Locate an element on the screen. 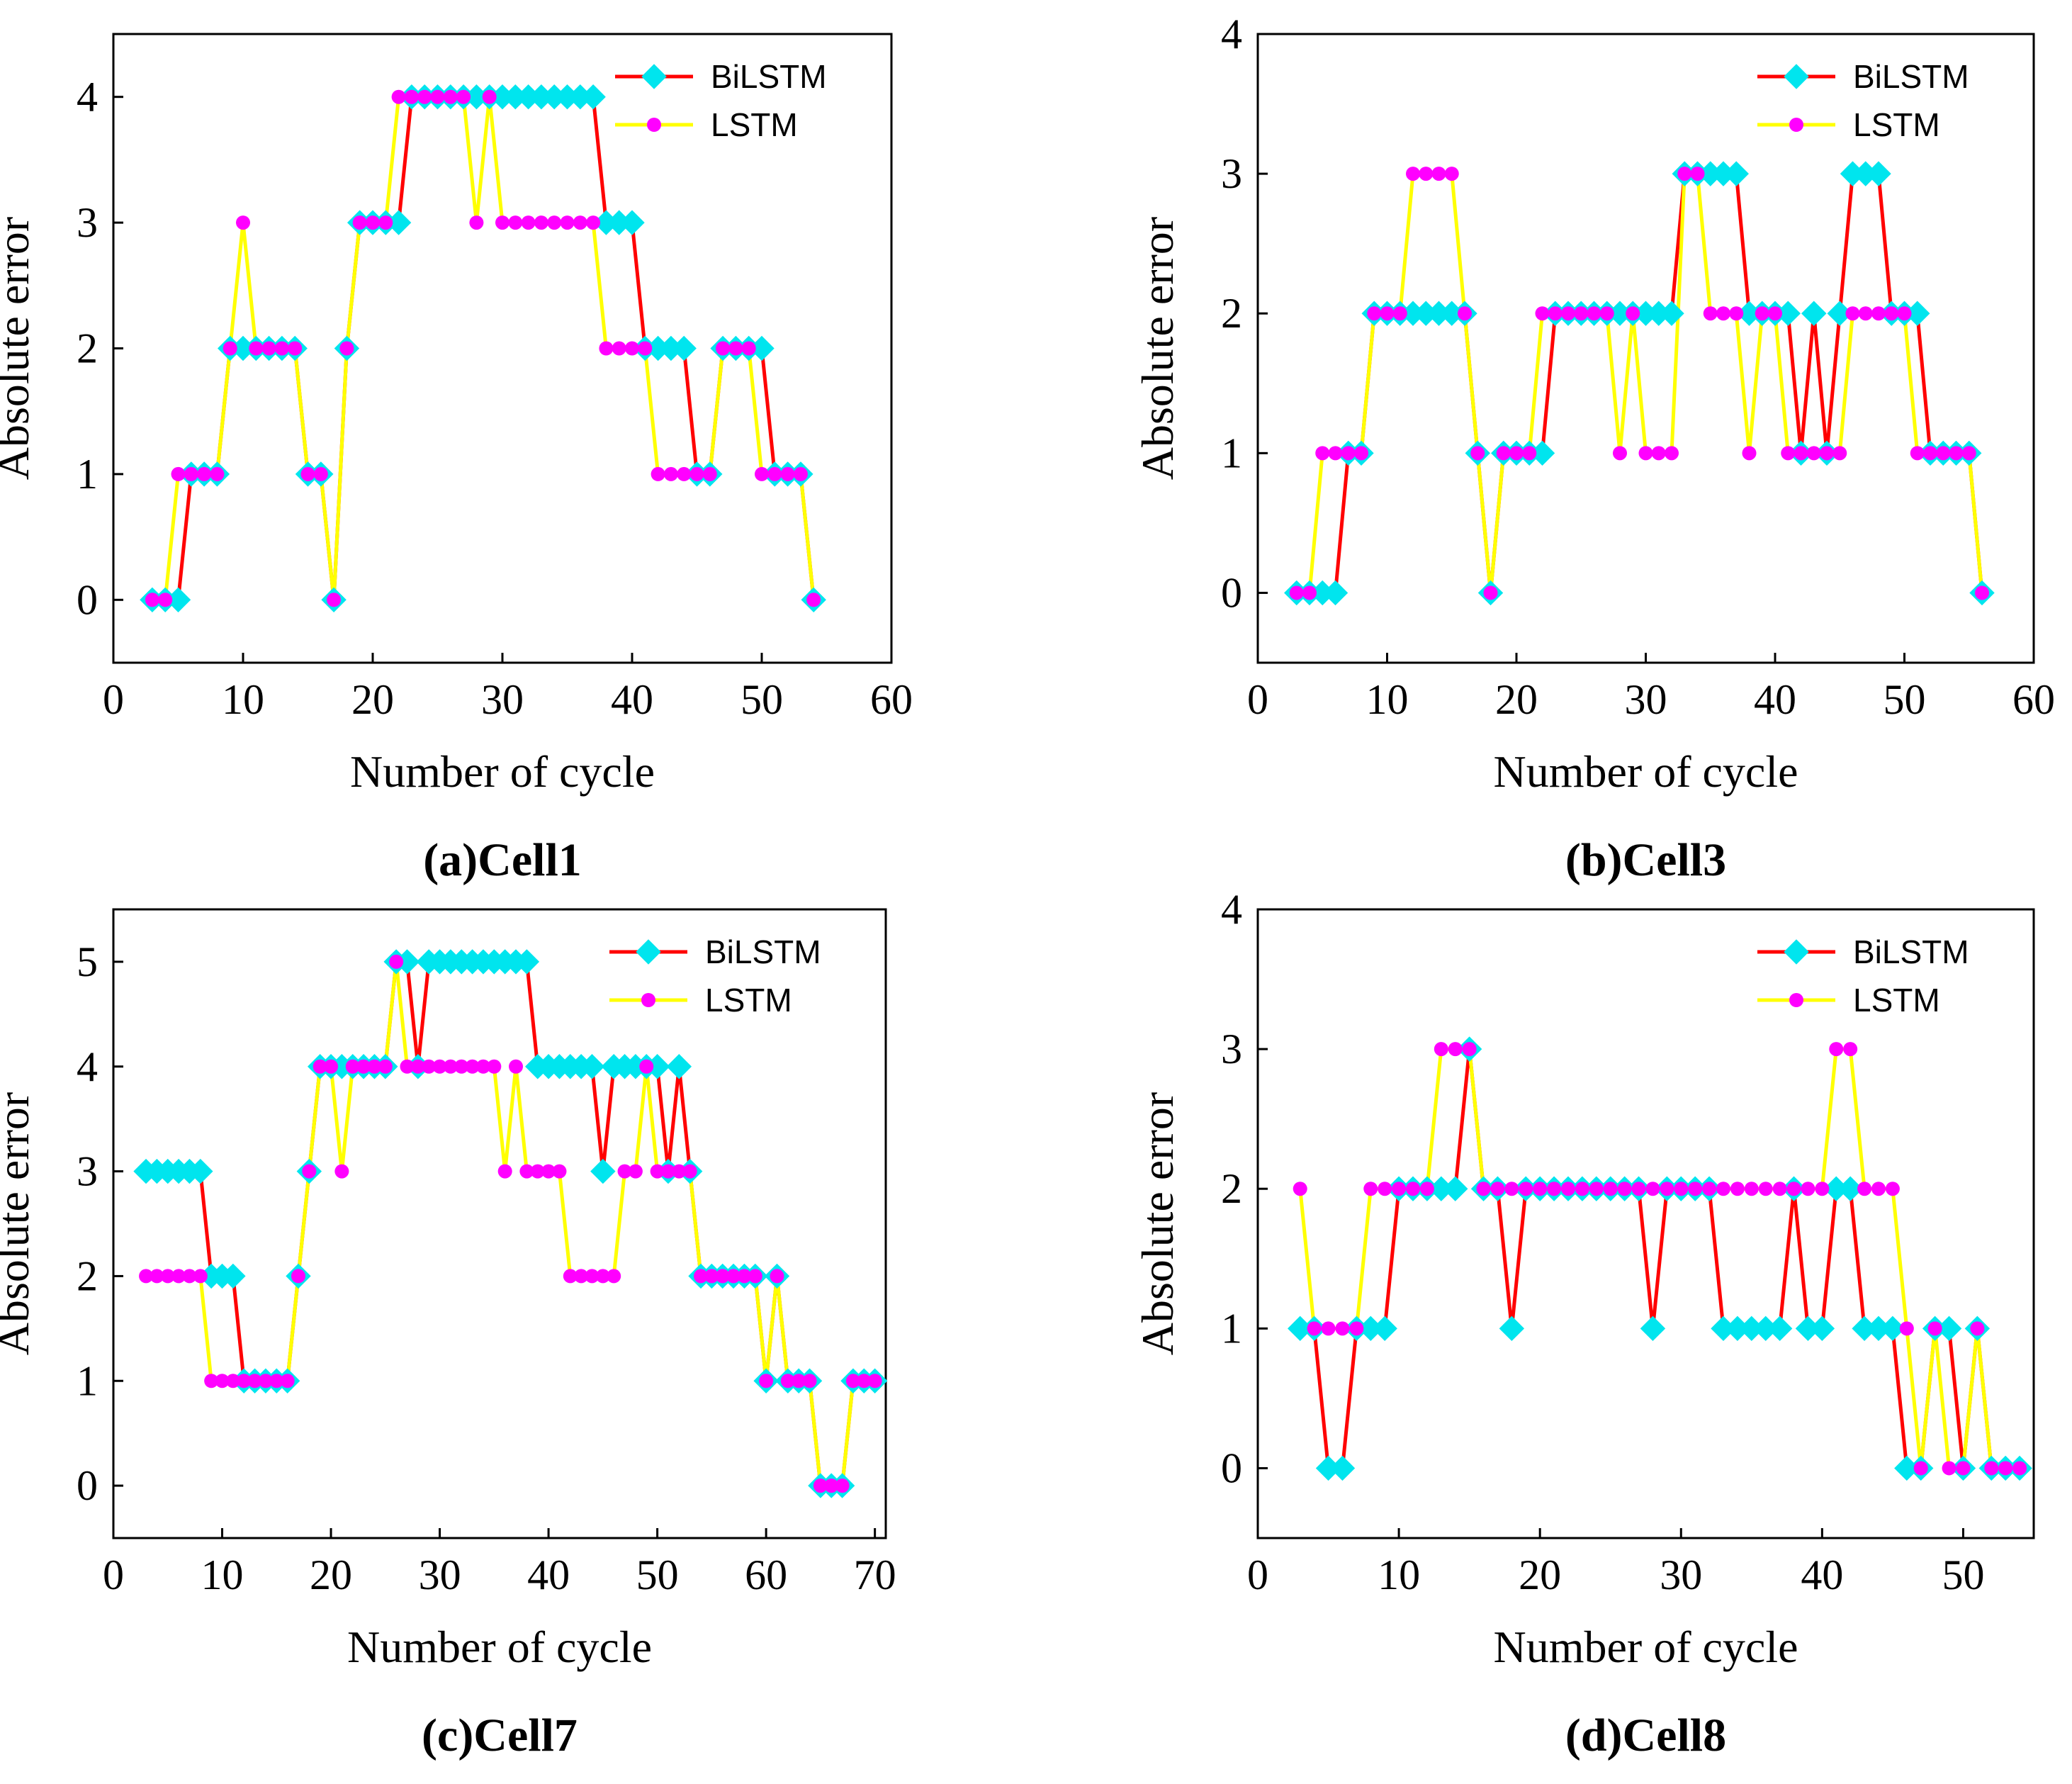  panel-caption: (d)Cell8 is located at coordinates (1645, 1736).